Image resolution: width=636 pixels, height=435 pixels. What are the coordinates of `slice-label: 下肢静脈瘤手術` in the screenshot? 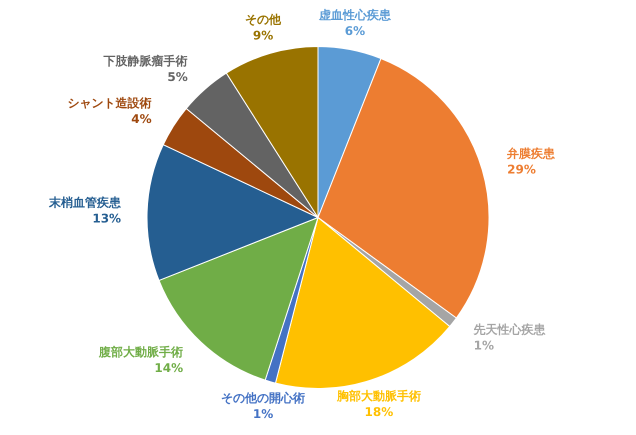 It's located at (145, 61).